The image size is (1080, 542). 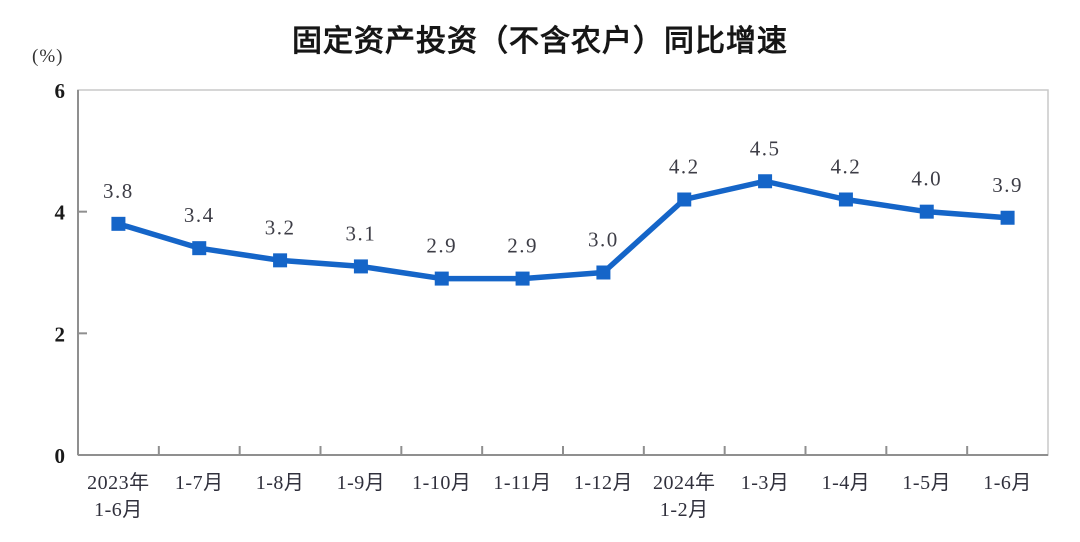 I want to click on x-category-label: 1-8月, so click(x=280, y=483).